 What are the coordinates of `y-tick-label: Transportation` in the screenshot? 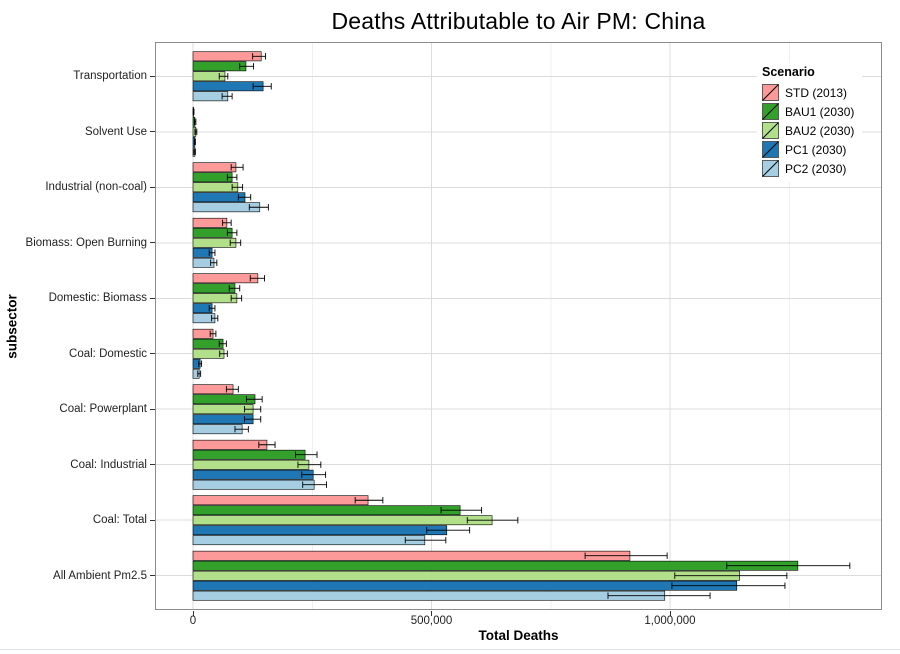 It's located at (110, 76).